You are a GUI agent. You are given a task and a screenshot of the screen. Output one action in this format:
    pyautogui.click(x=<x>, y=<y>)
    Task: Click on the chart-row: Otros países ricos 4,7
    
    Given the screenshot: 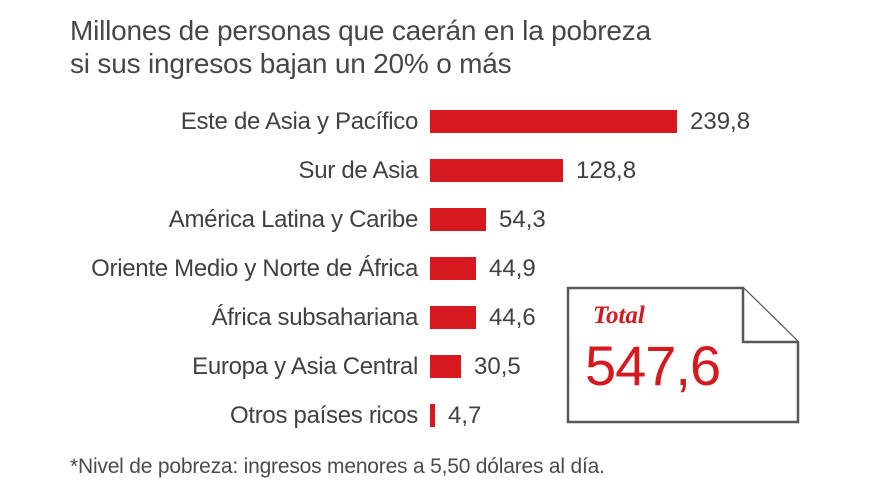 What is the action you would take?
    pyautogui.click(x=440, y=415)
    